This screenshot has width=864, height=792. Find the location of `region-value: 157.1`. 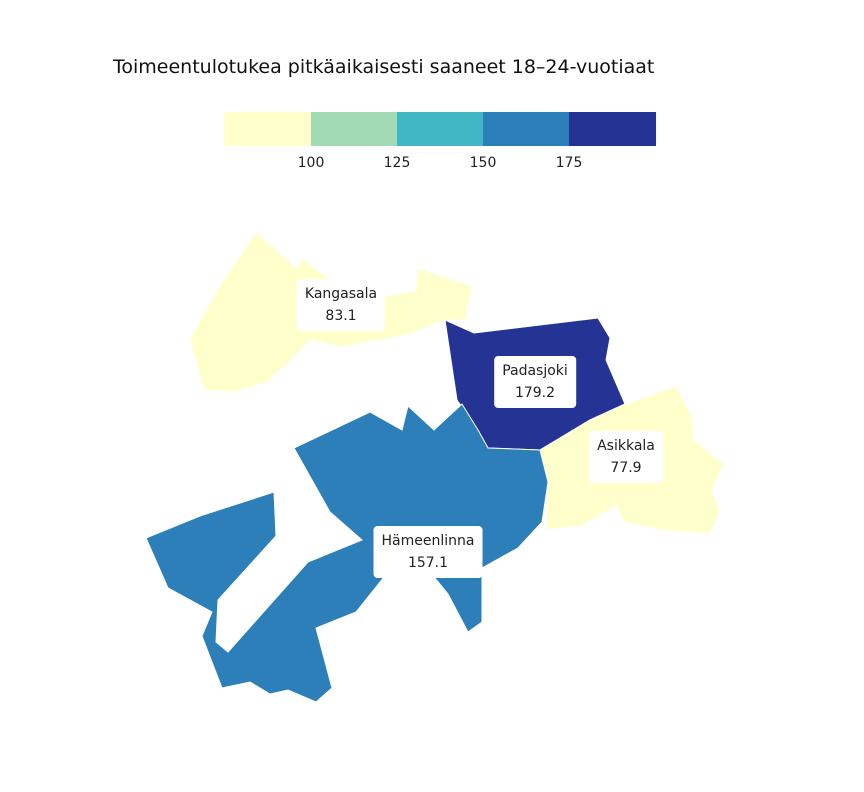

region-value: 157.1 is located at coordinates (428, 563).